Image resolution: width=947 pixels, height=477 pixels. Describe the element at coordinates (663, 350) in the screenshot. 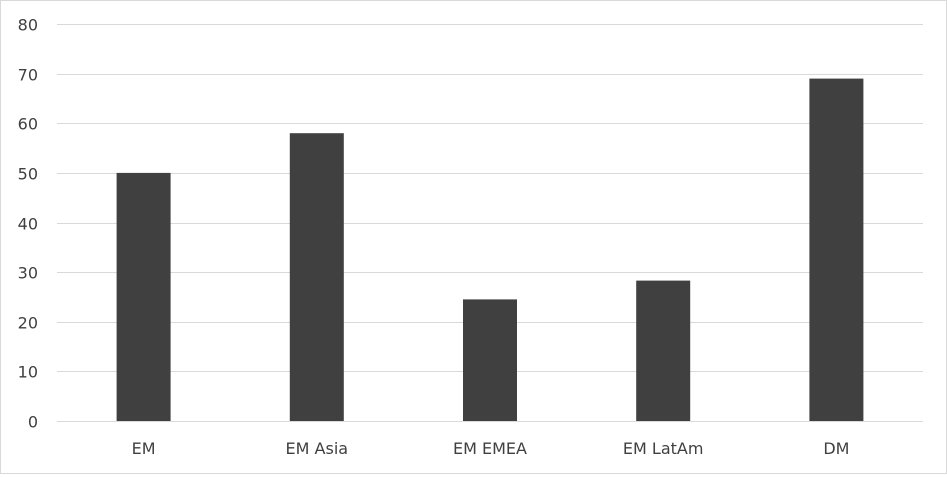

I see `bar-em-latam` at that location.